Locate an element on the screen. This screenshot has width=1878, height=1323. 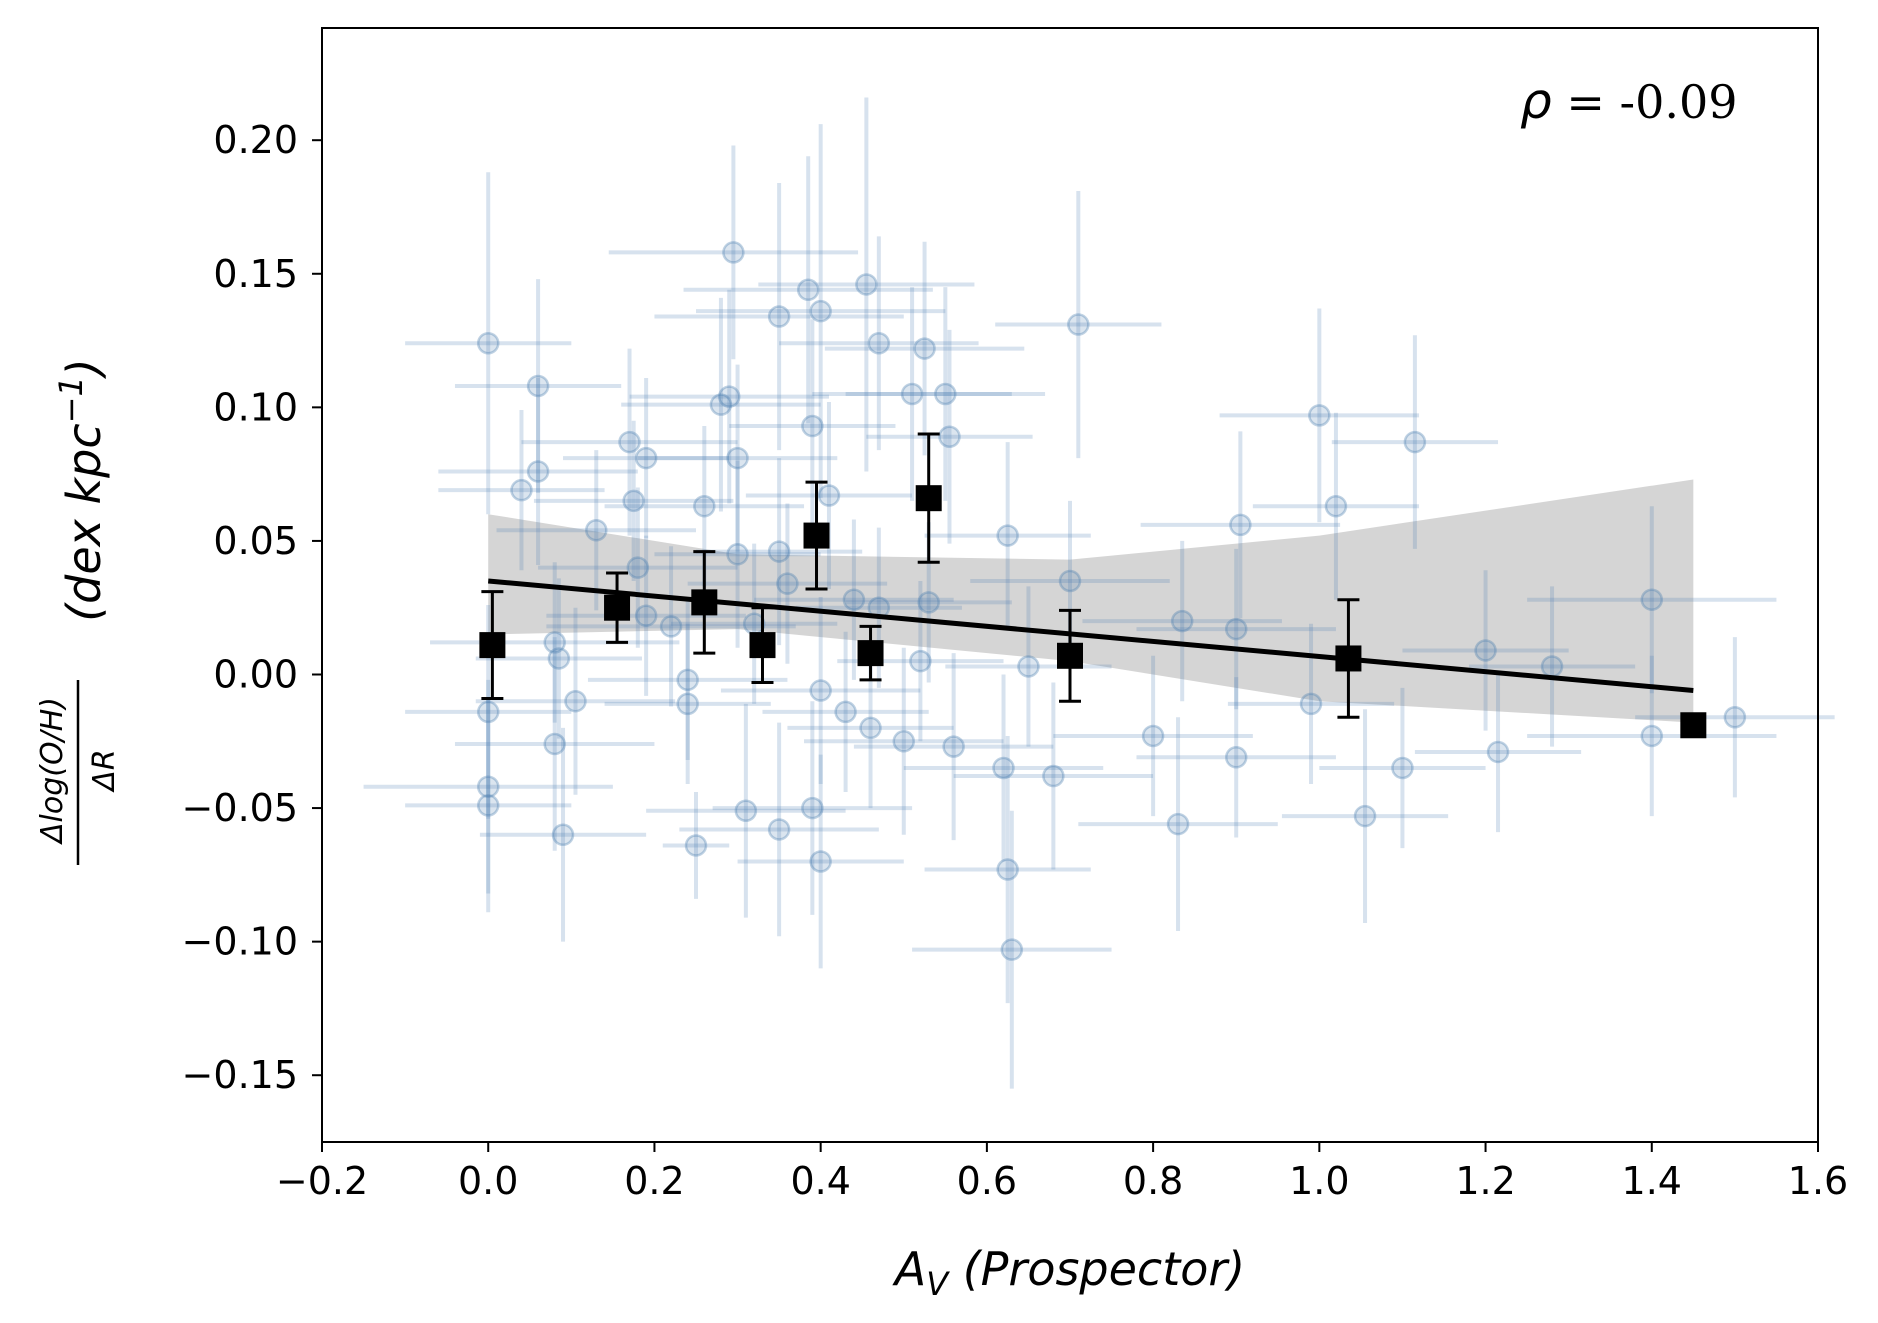
y-tick-label: −0.05 is located at coordinates (240, 808).